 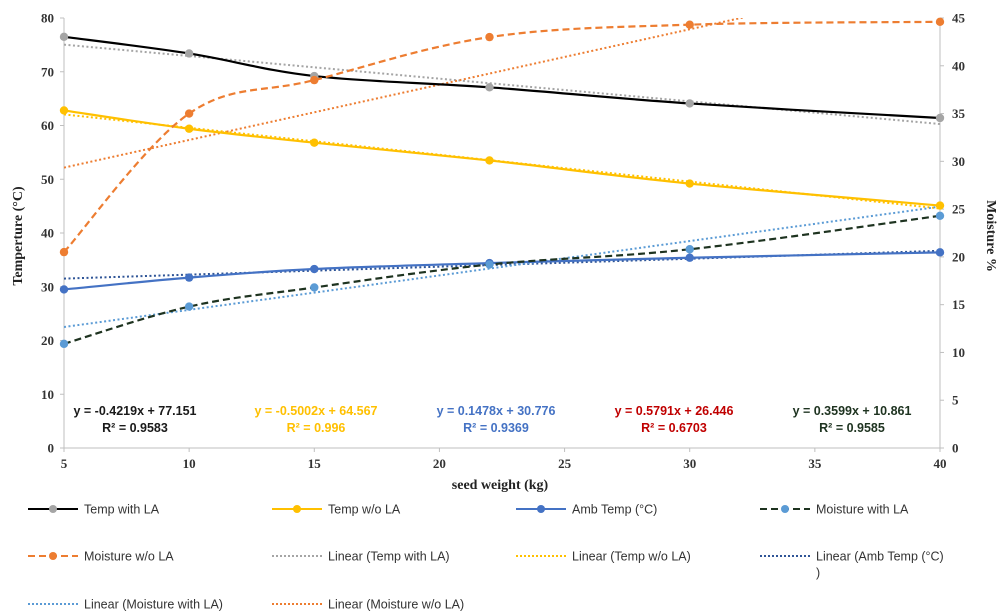 What do you see at coordinates (316, 428) in the screenshot?
I see `trendline-r-squared: R² = 0.996` at bounding box center [316, 428].